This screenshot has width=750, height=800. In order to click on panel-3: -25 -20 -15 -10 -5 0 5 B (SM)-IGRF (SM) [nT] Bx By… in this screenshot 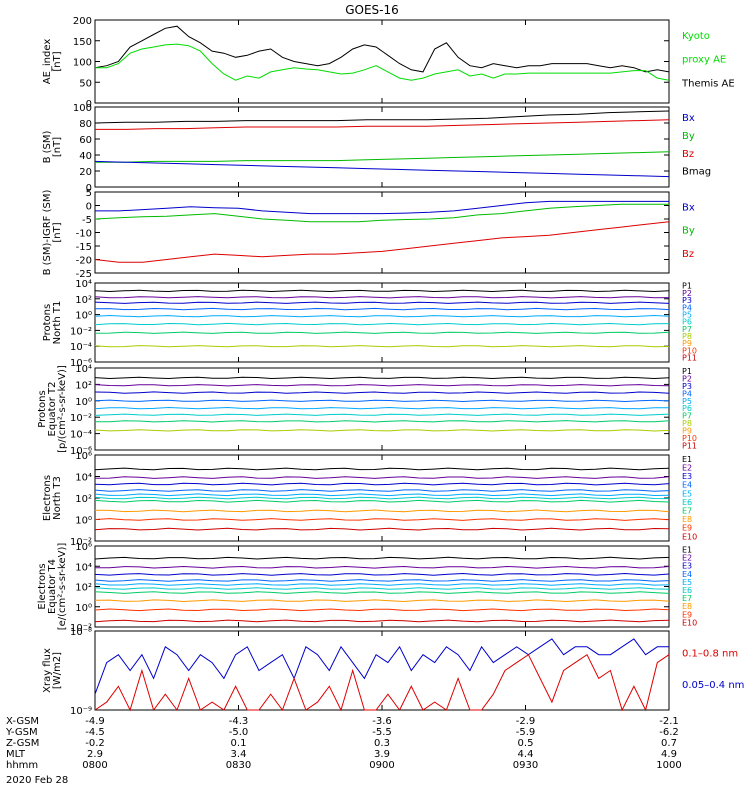, I will do `click(368, 234)`.